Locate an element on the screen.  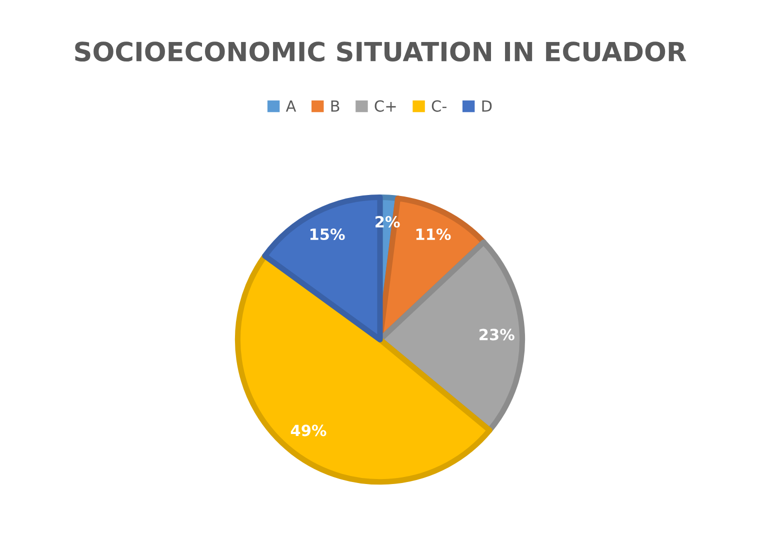
data-label: 11% is located at coordinates (433, 234).